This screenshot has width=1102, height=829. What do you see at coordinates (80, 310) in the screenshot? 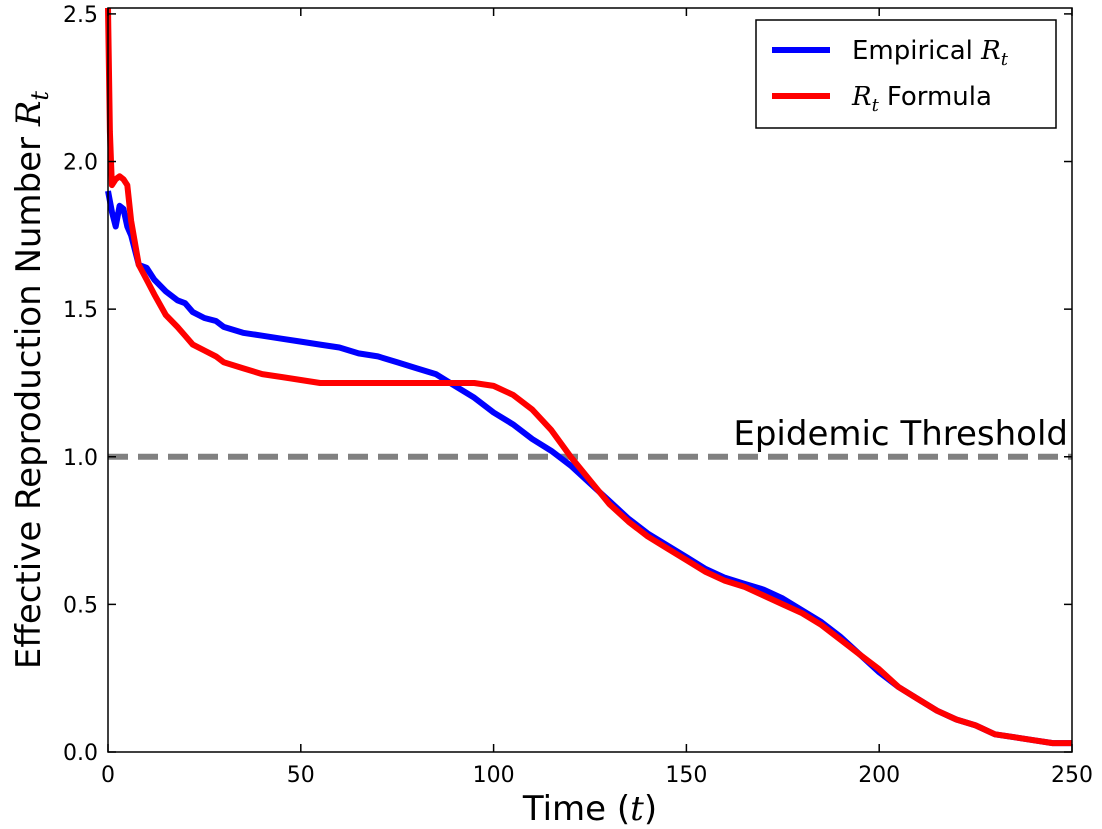
I see `y-tick-label: 1.5` at bounding box center [80, 310].